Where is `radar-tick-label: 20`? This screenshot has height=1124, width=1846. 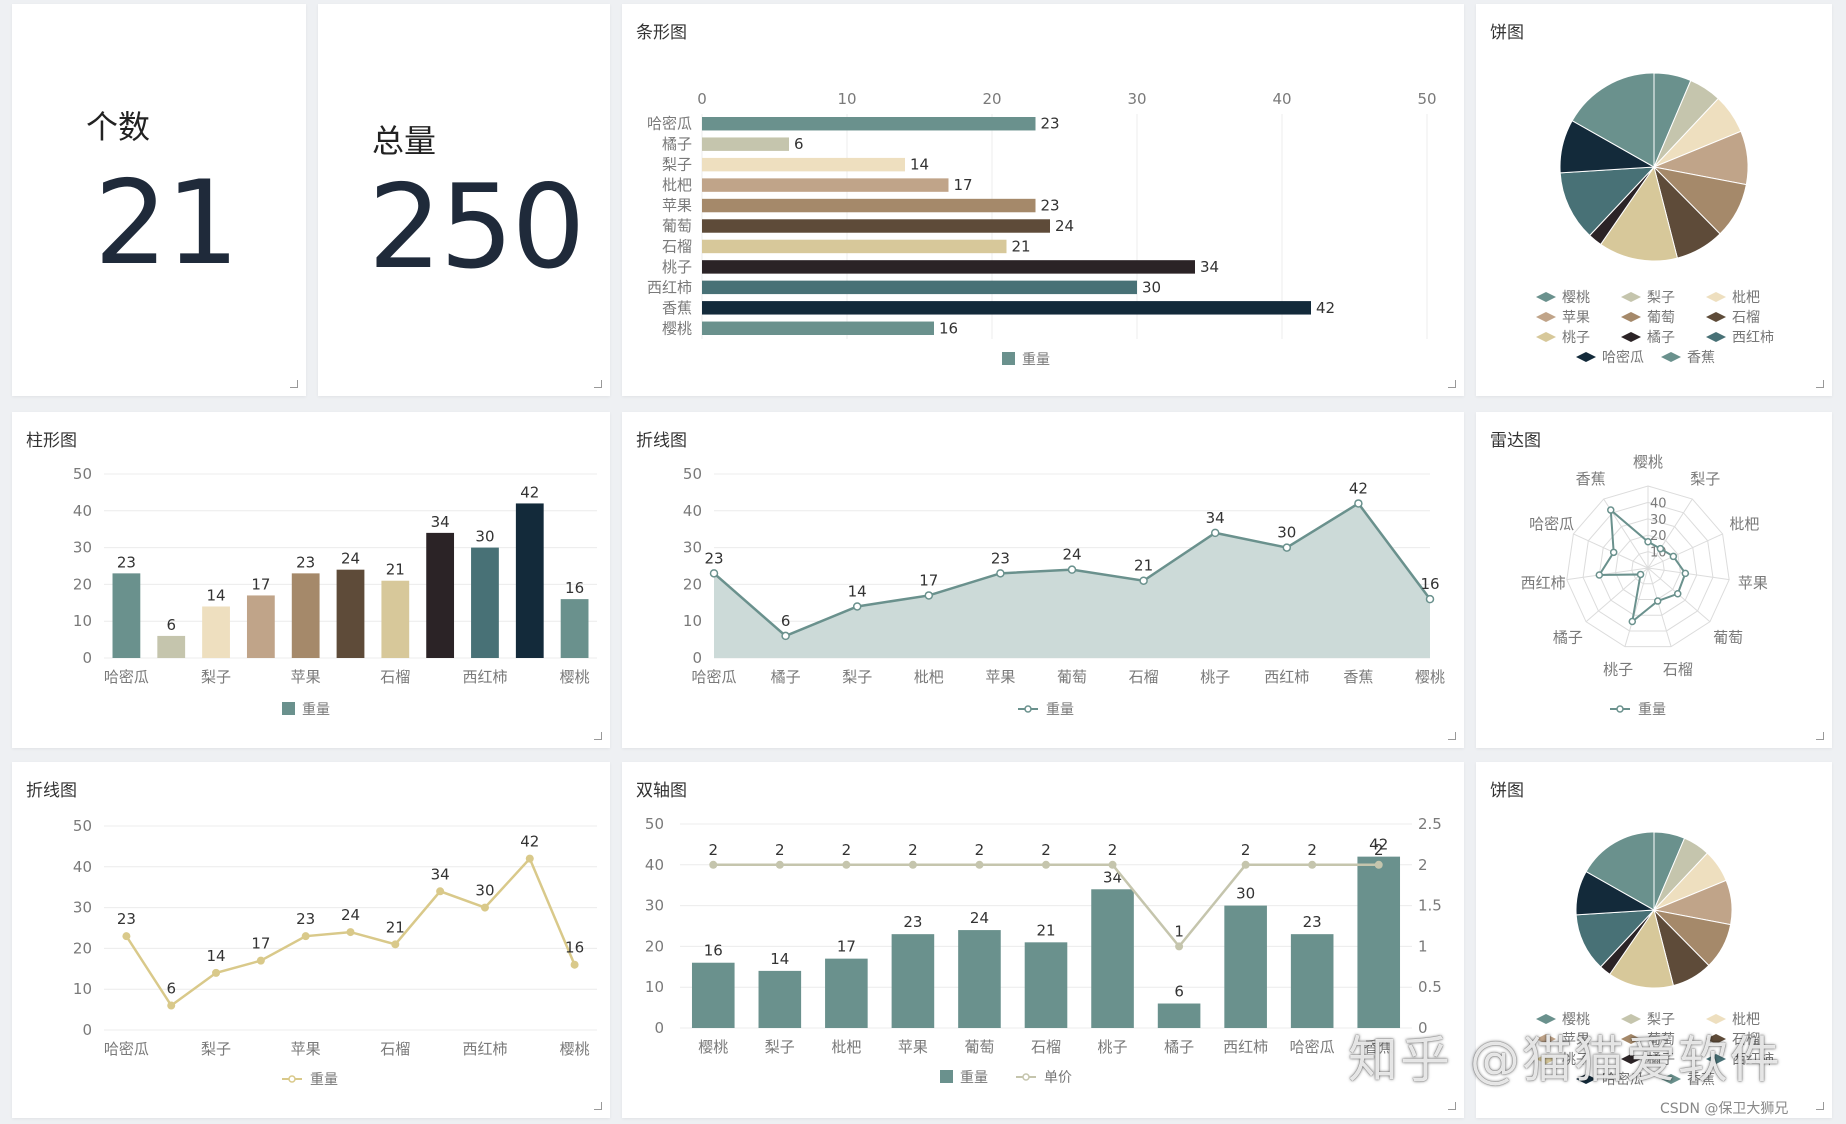 radar-tick-label: 20 is located at coordinates (1658, 536).